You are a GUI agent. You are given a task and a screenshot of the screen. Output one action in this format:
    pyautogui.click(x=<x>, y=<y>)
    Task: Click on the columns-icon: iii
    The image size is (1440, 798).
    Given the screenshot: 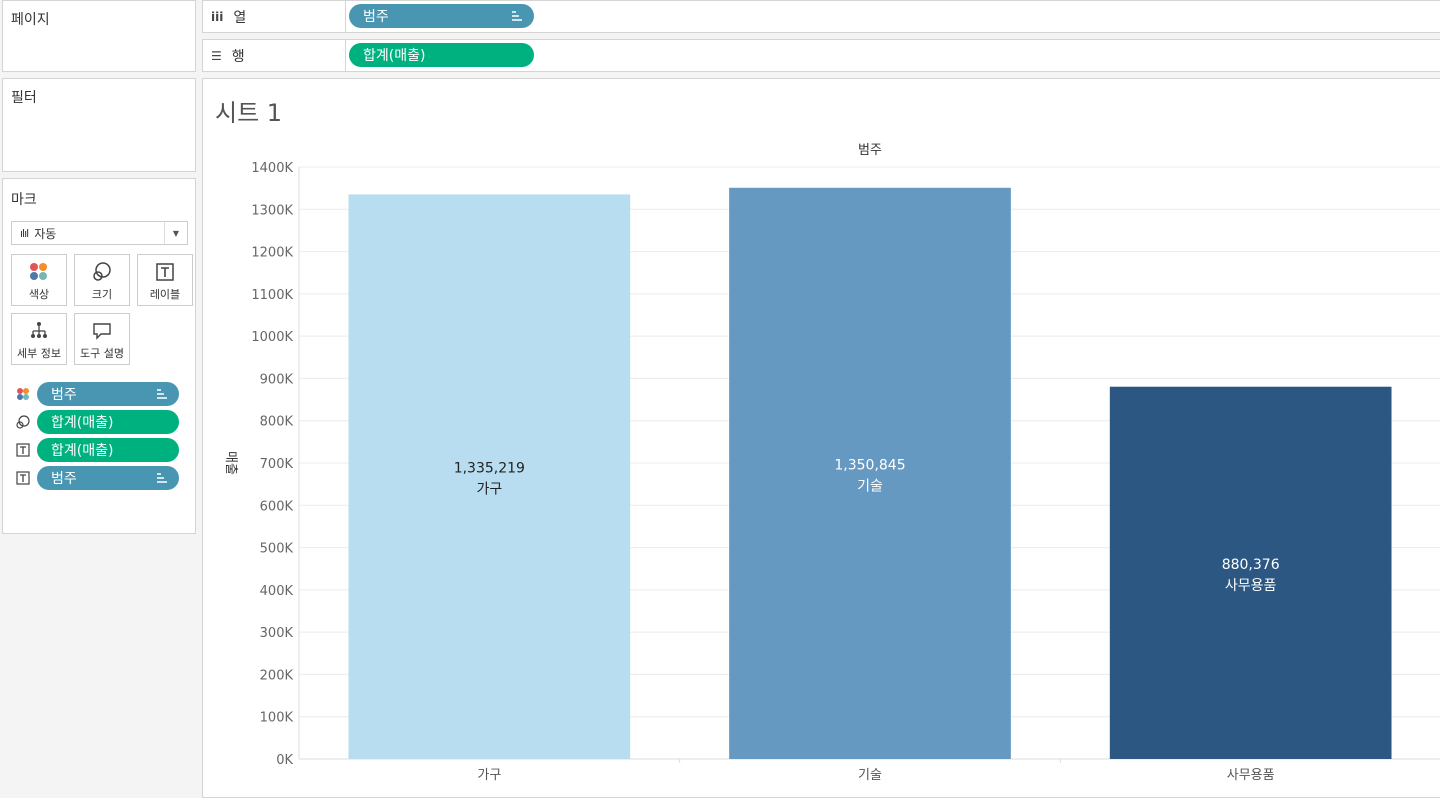 What is the action you would take?
    pyautogui.click(x=217, y=16)
    